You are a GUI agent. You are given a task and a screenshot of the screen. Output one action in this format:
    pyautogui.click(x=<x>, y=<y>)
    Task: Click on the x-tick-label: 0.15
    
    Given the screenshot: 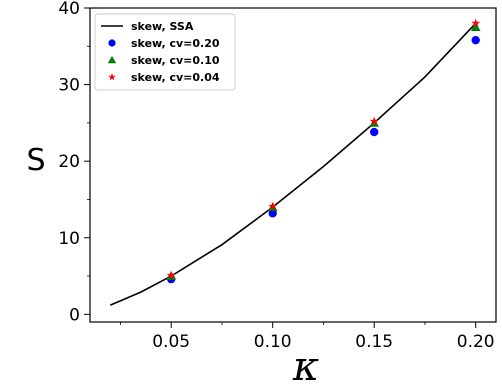 What is the action you would take?
    pyautogui.click(x=374, y=342)
    